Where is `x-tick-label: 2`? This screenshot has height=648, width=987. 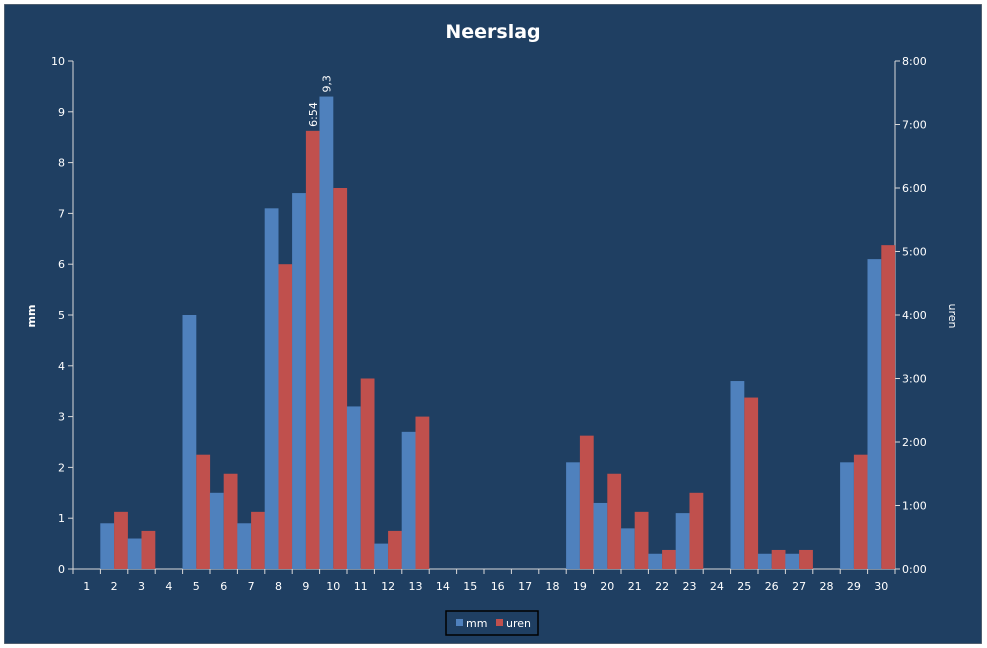 x-tick-label: 2 is located at coordinates (114, 586).